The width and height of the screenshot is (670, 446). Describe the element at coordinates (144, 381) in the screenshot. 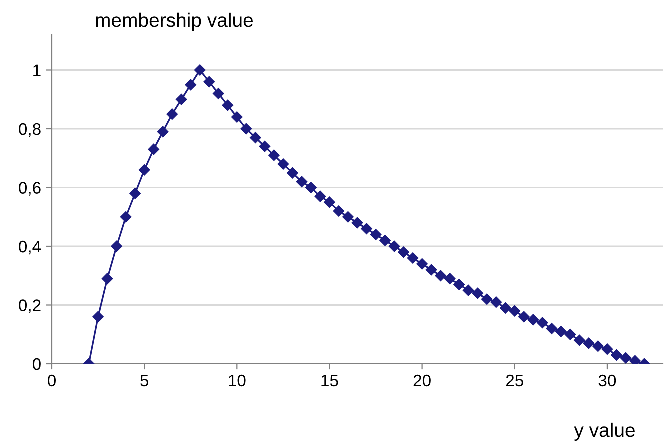

I see `x-tick-label: 5` at that location.